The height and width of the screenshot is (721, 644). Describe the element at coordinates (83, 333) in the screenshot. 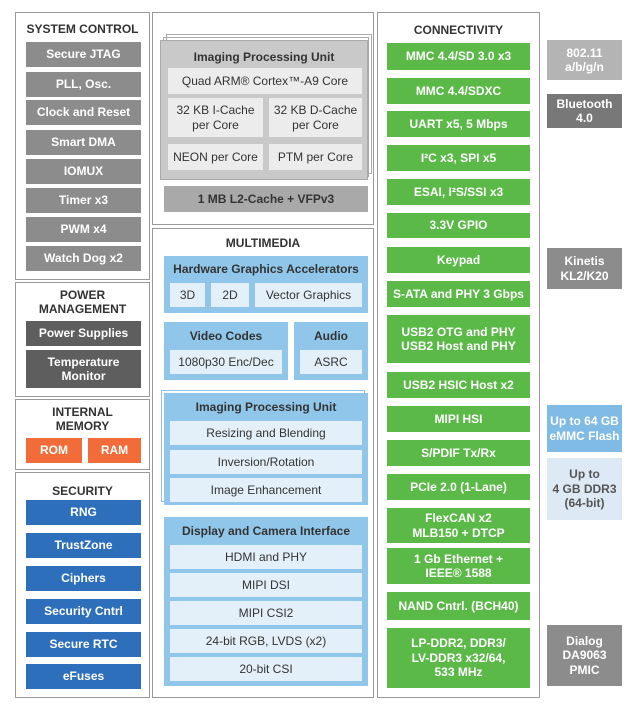

I see `block: Power Supplies` at that location.